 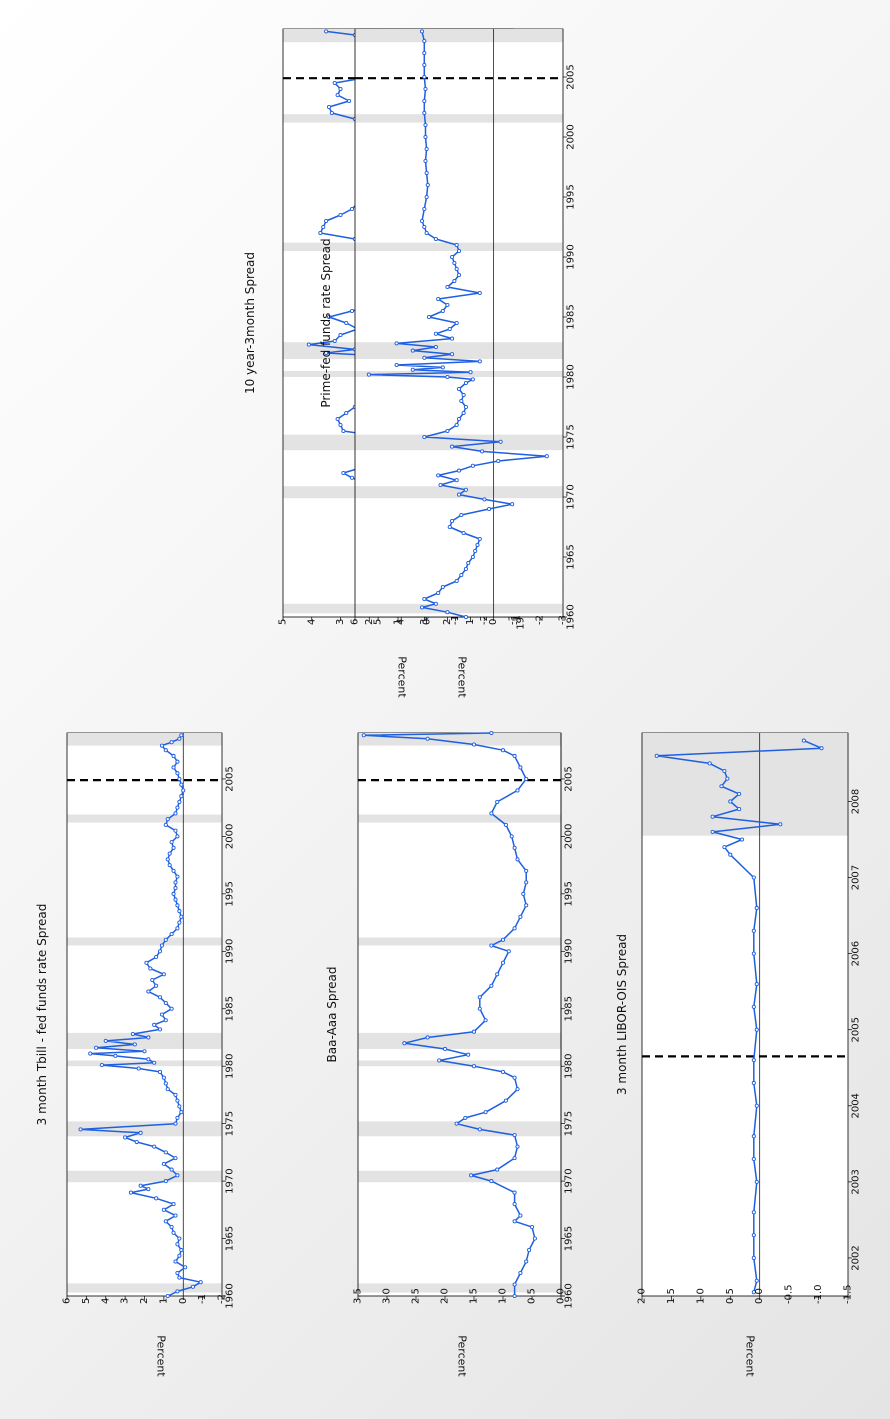 I want to click on y-tick-label: 3, so click(x=125, y=1301).